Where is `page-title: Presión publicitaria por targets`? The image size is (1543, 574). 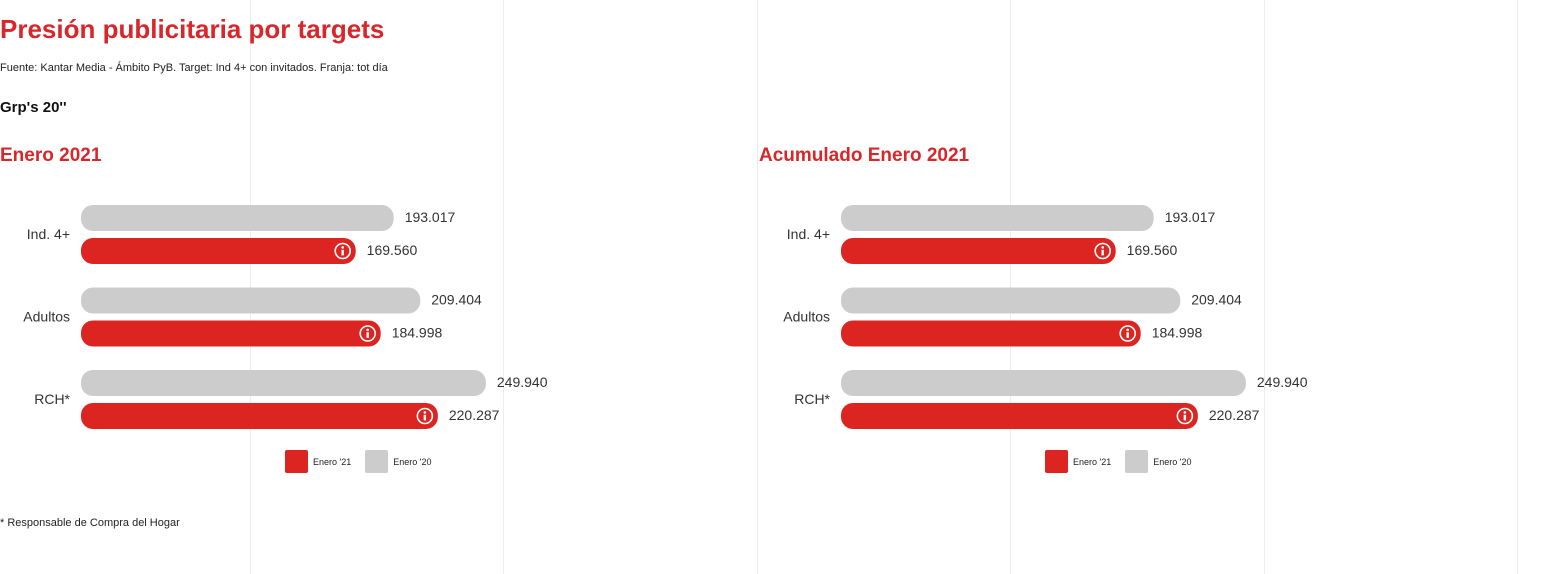 page-title: Presión publicitaria por targets is located at coordinates (192, 29).